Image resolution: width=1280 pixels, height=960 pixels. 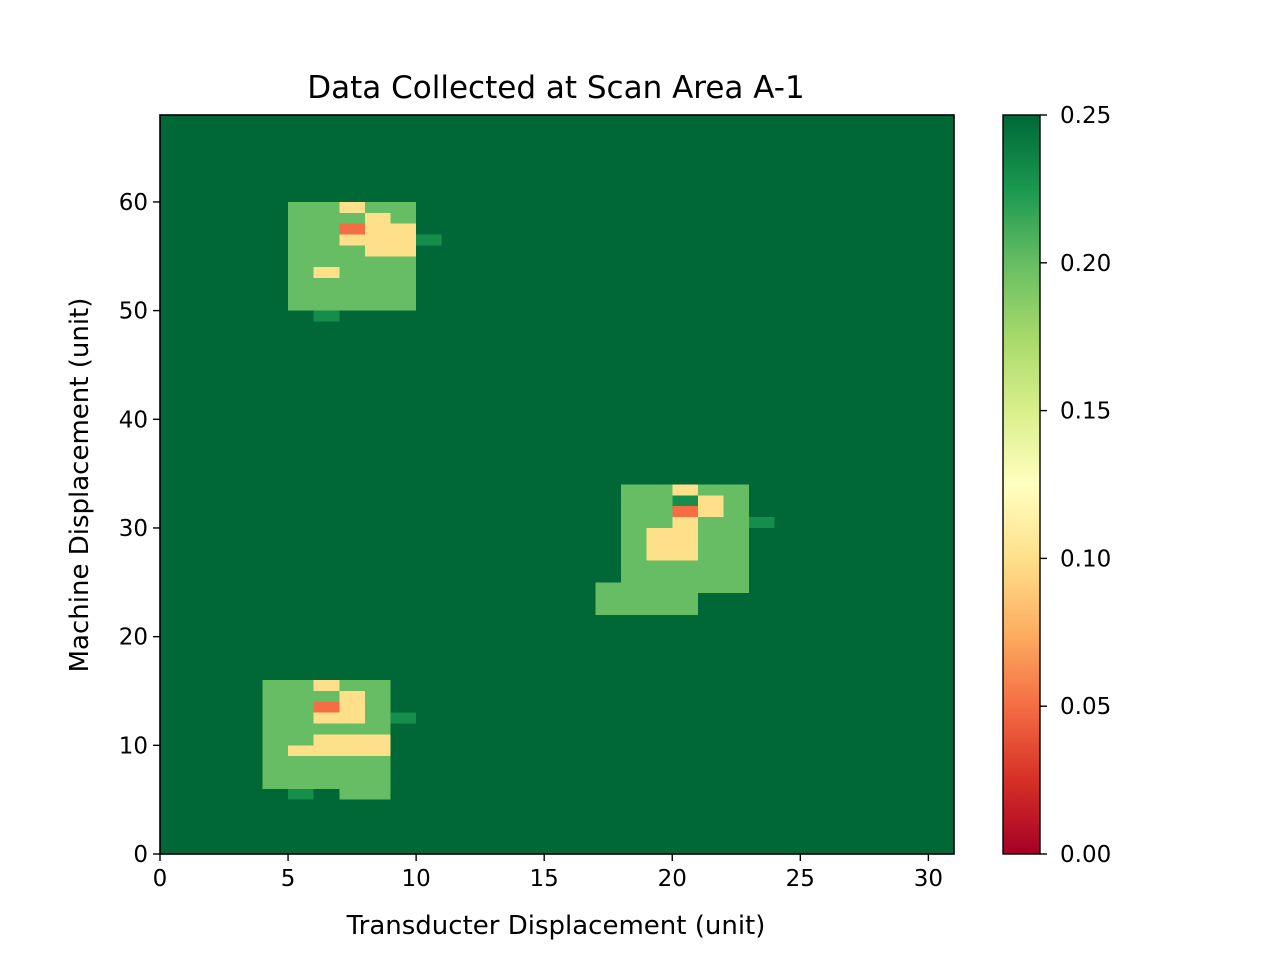 What do you see at coordinates (928, 879) in the screenshot?
I see `x-tick-label: 30` at bounding box center [928, 879].